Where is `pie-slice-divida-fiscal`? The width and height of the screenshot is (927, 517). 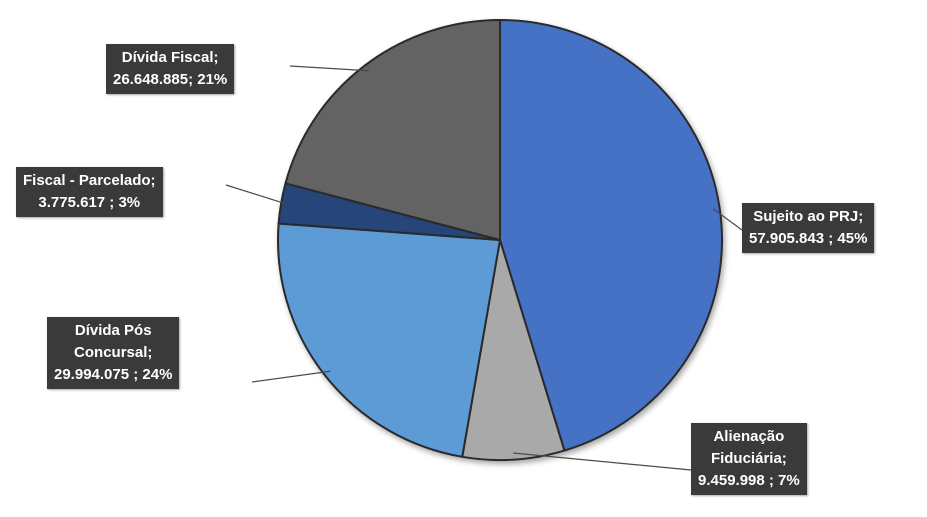 pie-slice-divida-fiscal is located at coordinates (392, 130).